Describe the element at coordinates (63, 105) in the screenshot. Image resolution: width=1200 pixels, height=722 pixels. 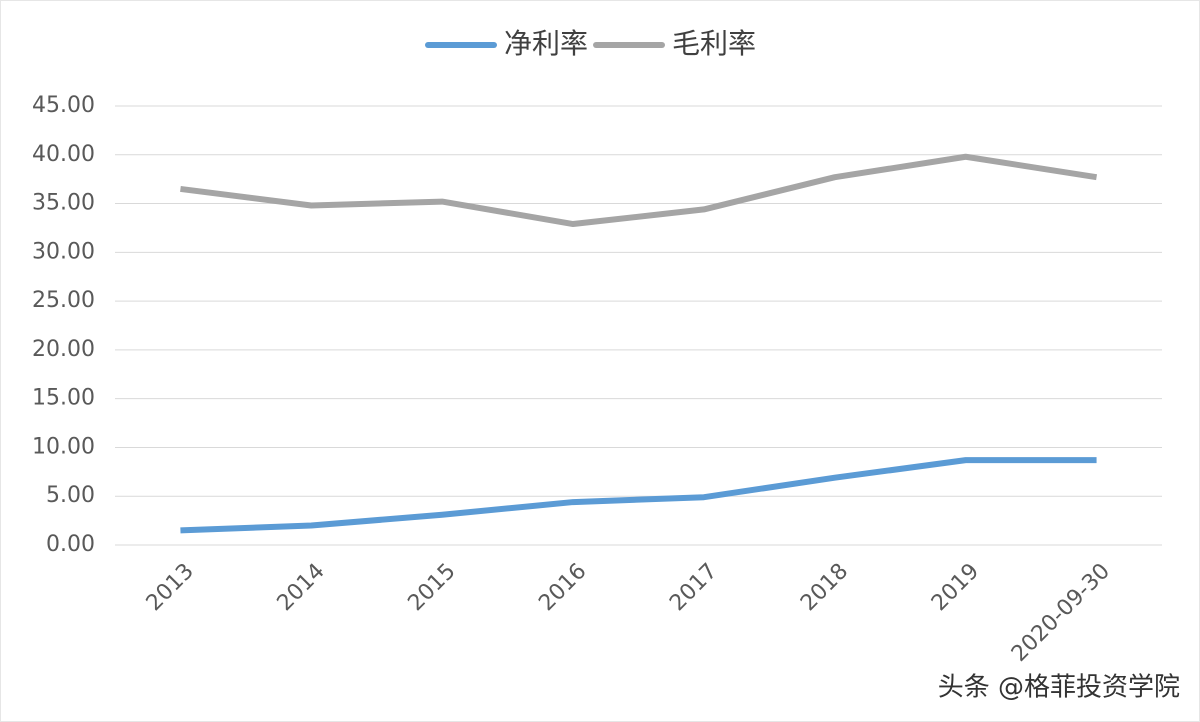
I see `y-tick-label: 45.00` at that location.